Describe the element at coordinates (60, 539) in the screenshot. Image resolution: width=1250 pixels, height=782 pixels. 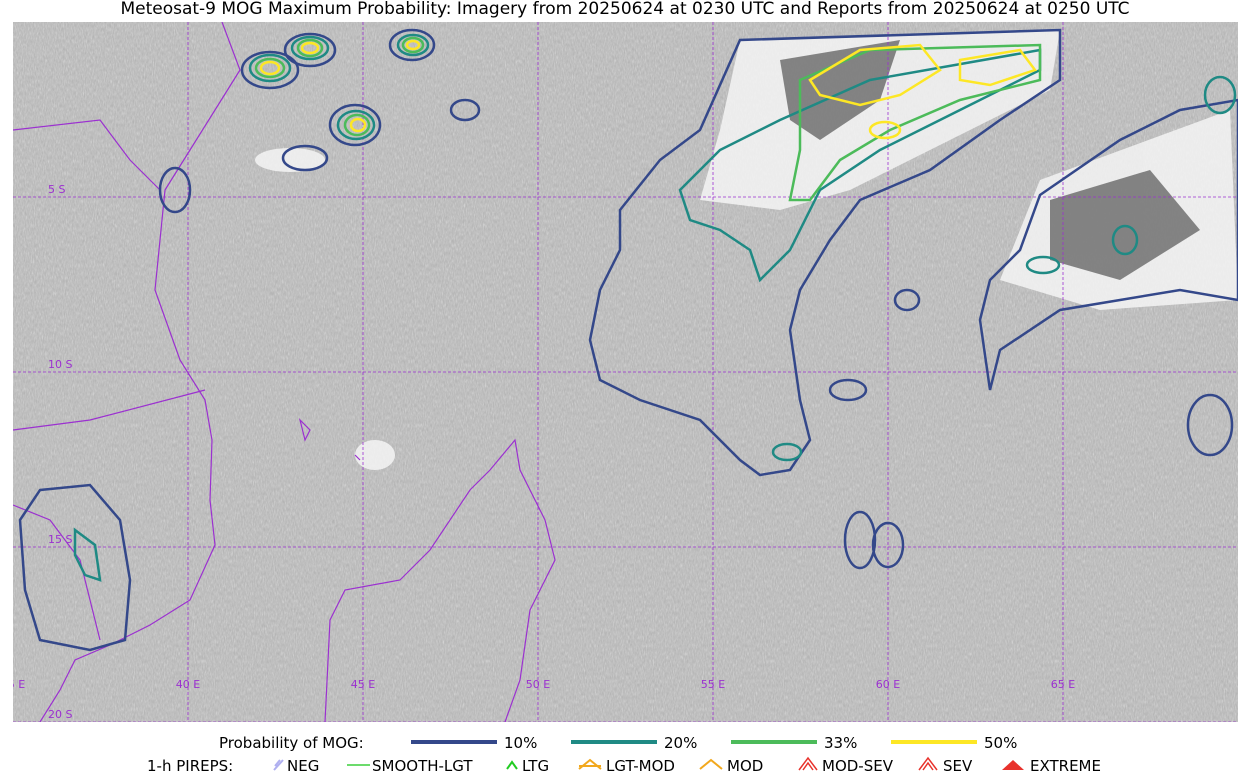
I see `latitude-label: 15 S` at that location.